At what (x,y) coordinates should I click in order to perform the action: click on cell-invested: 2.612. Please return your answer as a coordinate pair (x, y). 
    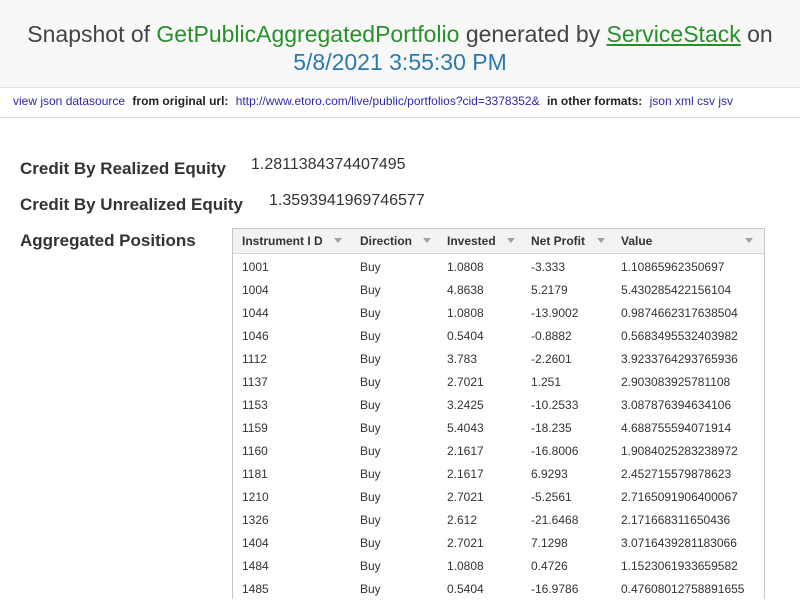
    Looking at the image, I should click on (462, 520).